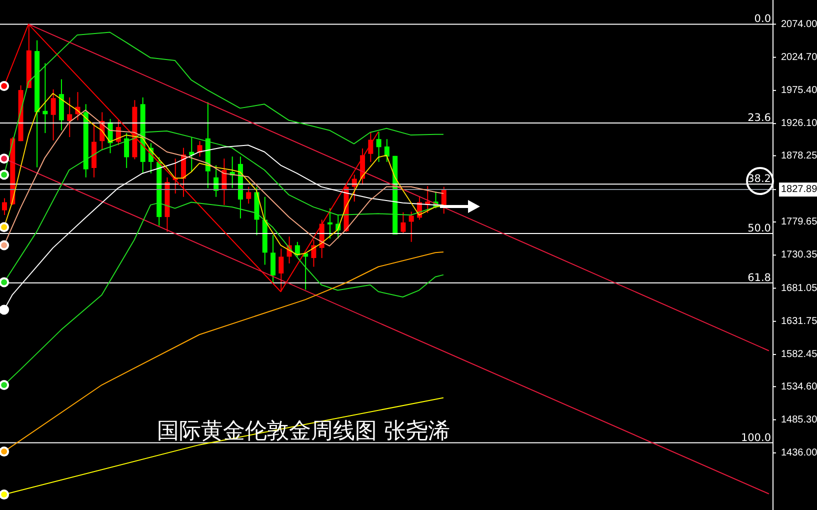 The width and height of the screenshot is (817, 510). Describe the element at coordinates (799, 288) in the screenshot. I see `y-tick-label: 1681.05` at that location.